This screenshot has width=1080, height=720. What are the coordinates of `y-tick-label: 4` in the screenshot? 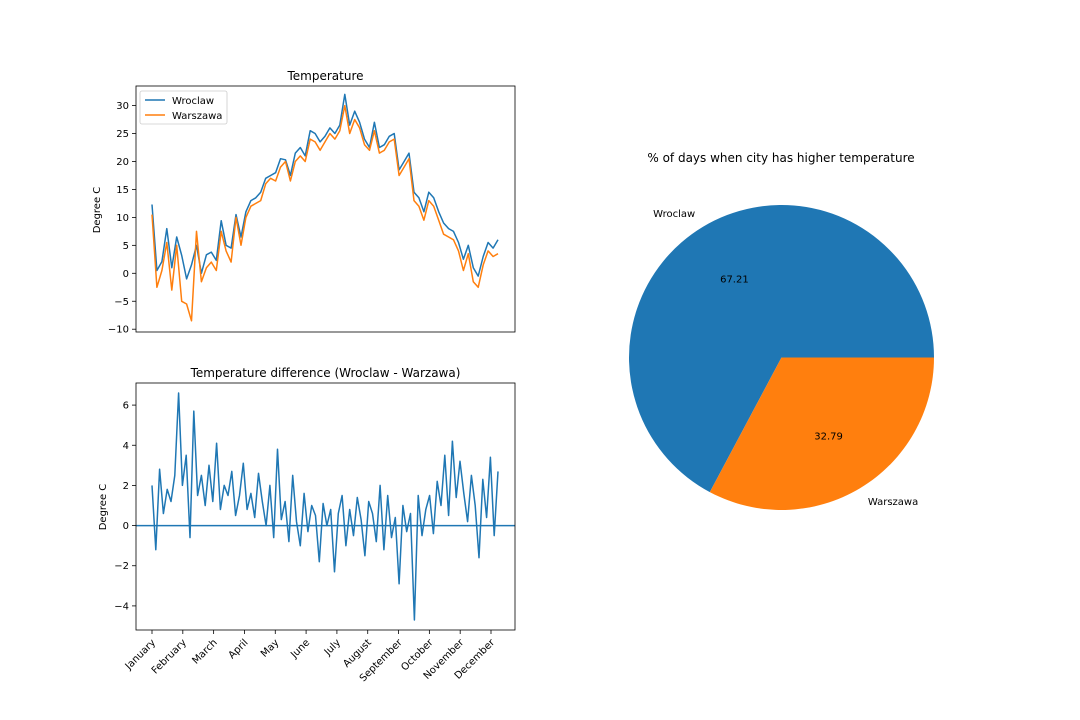 It's located at (126, 446).